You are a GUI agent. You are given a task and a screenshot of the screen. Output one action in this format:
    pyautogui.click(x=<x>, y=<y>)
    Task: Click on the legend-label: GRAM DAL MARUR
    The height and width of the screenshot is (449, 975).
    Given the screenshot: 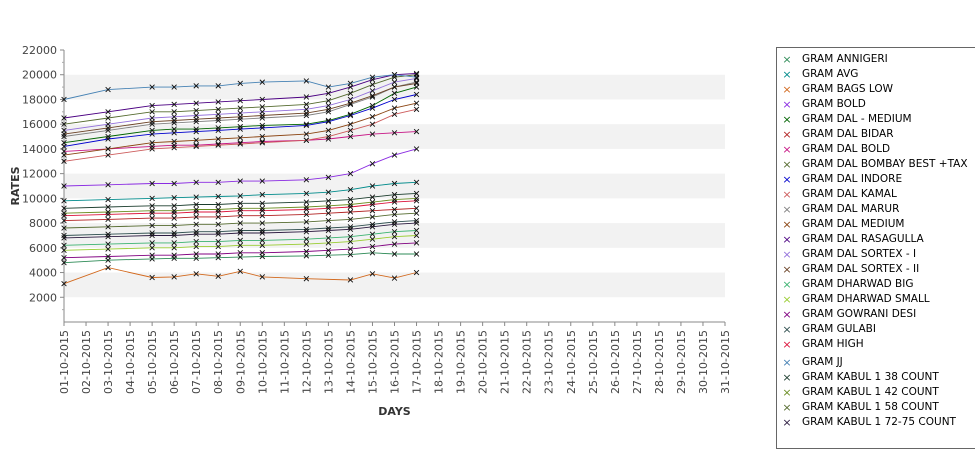 What is the action you would take?
    pyautogui.click(x=851, y=209)
    